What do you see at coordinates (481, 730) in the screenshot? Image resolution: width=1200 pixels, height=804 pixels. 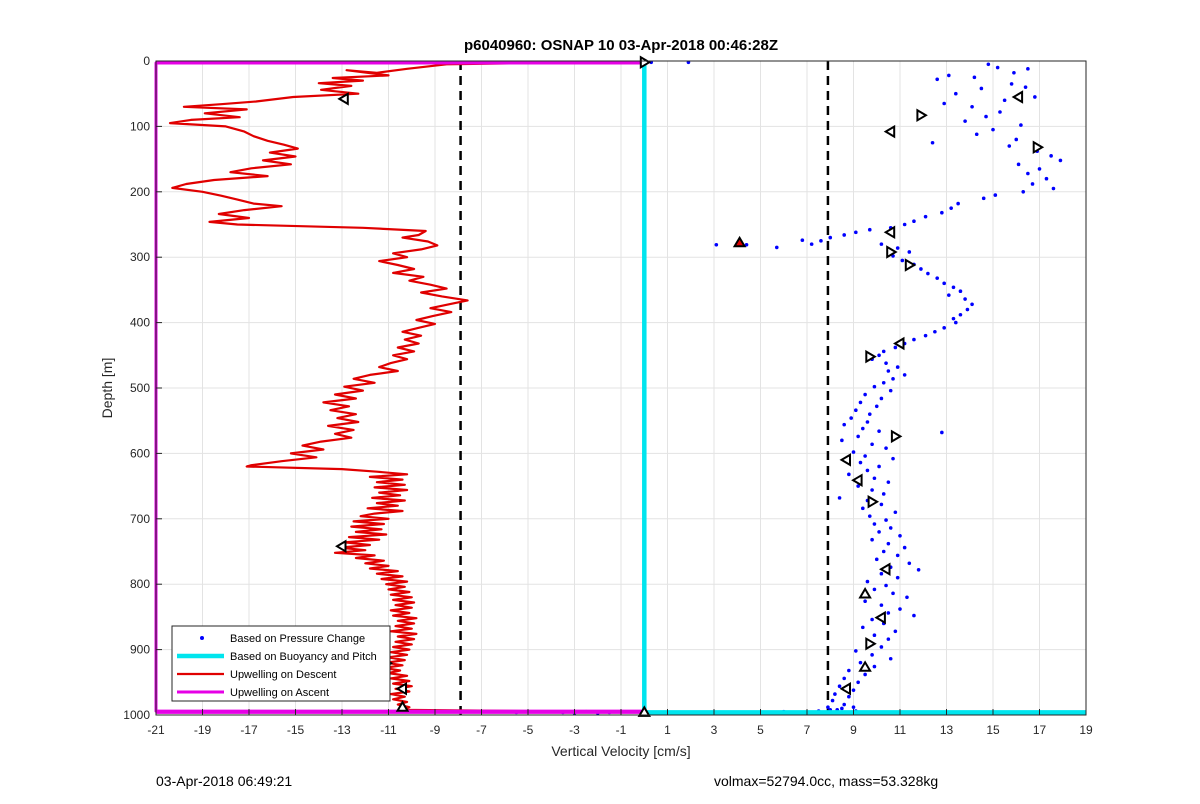 I see `x-tick-label: -7` at bounding box center [481, 730].